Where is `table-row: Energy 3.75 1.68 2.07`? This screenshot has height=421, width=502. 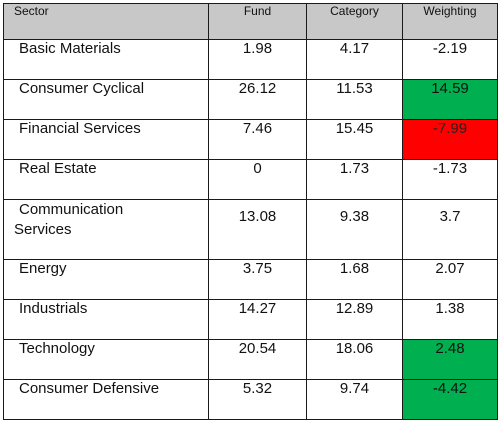 table-row: Energy 3.75 1.68 2.07 is located at coordinates (250, 279).